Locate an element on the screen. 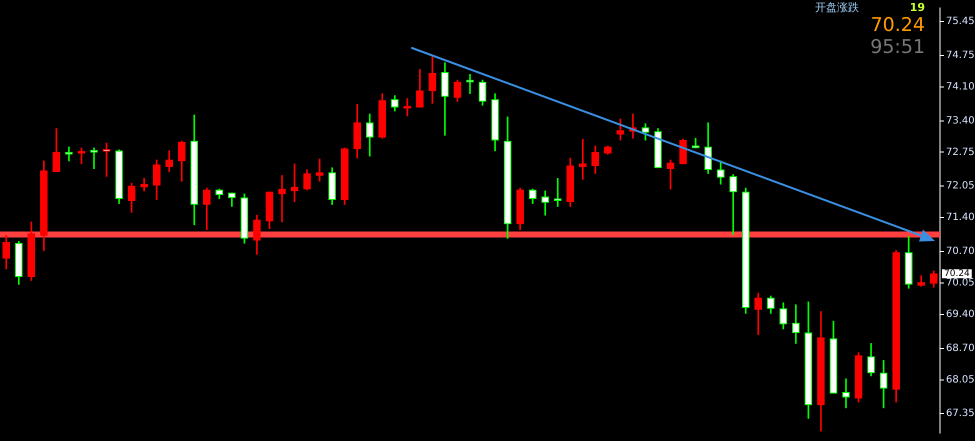 The height and width of the screenshot is (441, 975). y-tick-label: 70.05 is located at coordinates (960, 283).